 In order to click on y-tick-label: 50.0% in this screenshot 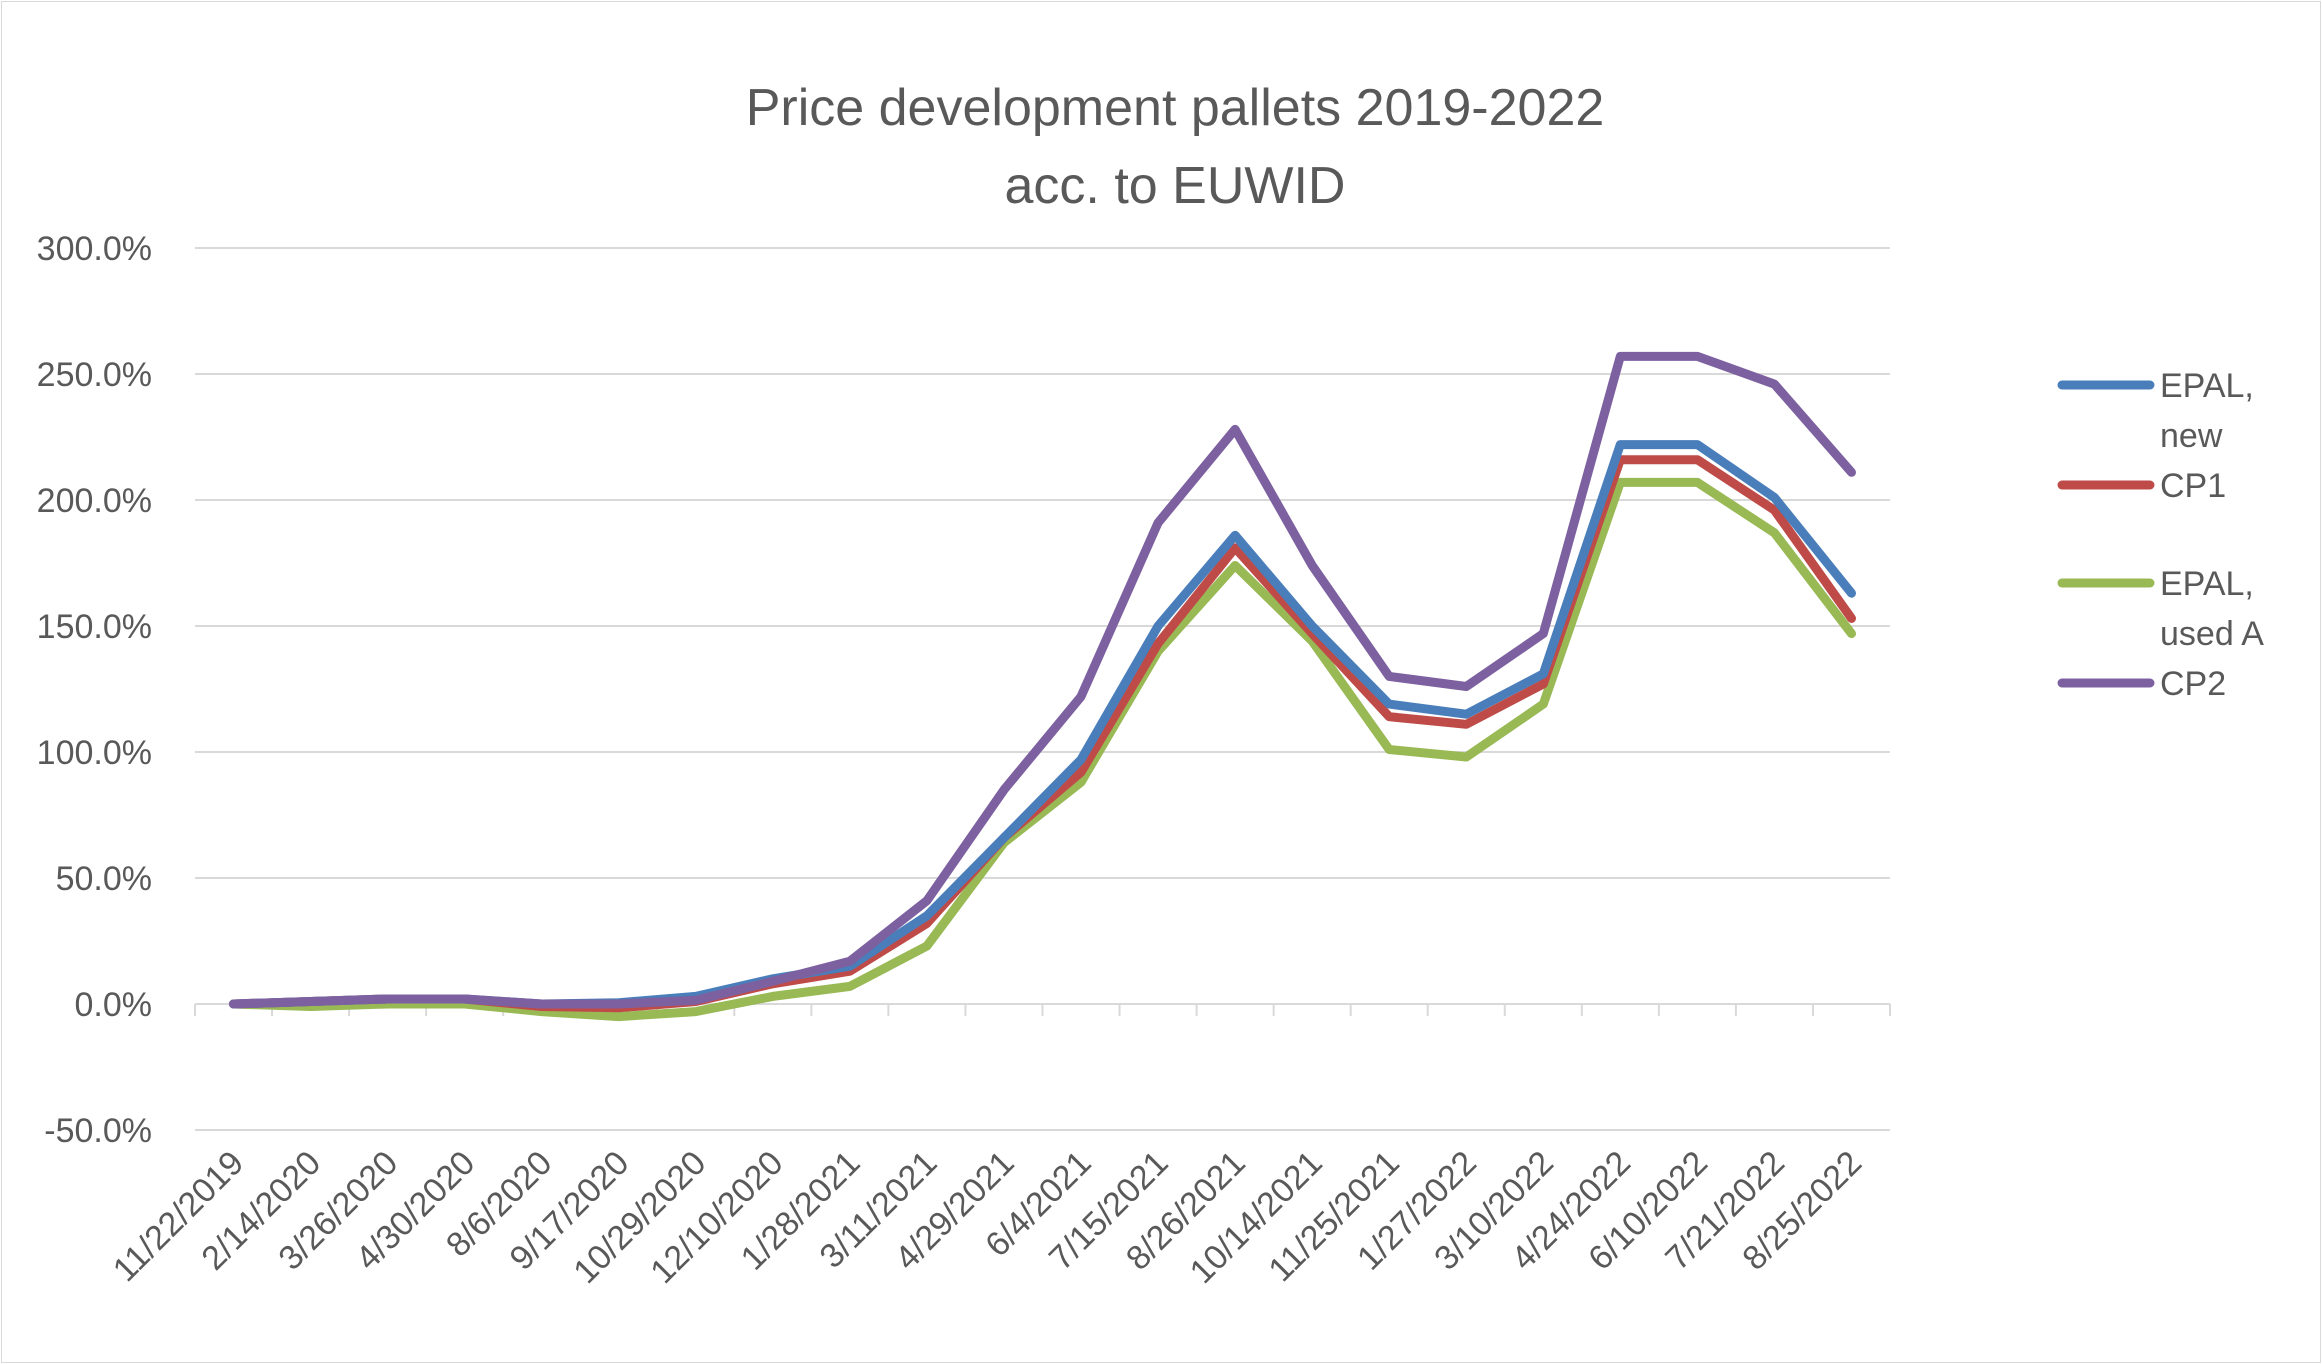, I will do `click(104, 879)`.